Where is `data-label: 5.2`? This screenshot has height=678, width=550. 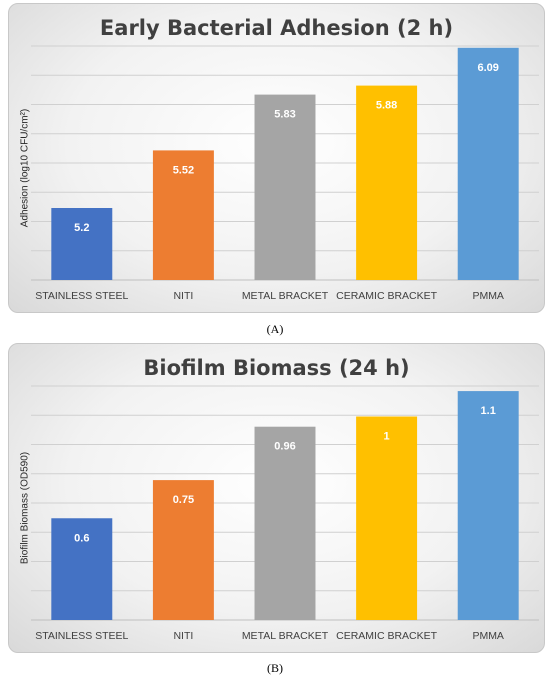
data-label: 5.2 is located at coordinates (81, 228).